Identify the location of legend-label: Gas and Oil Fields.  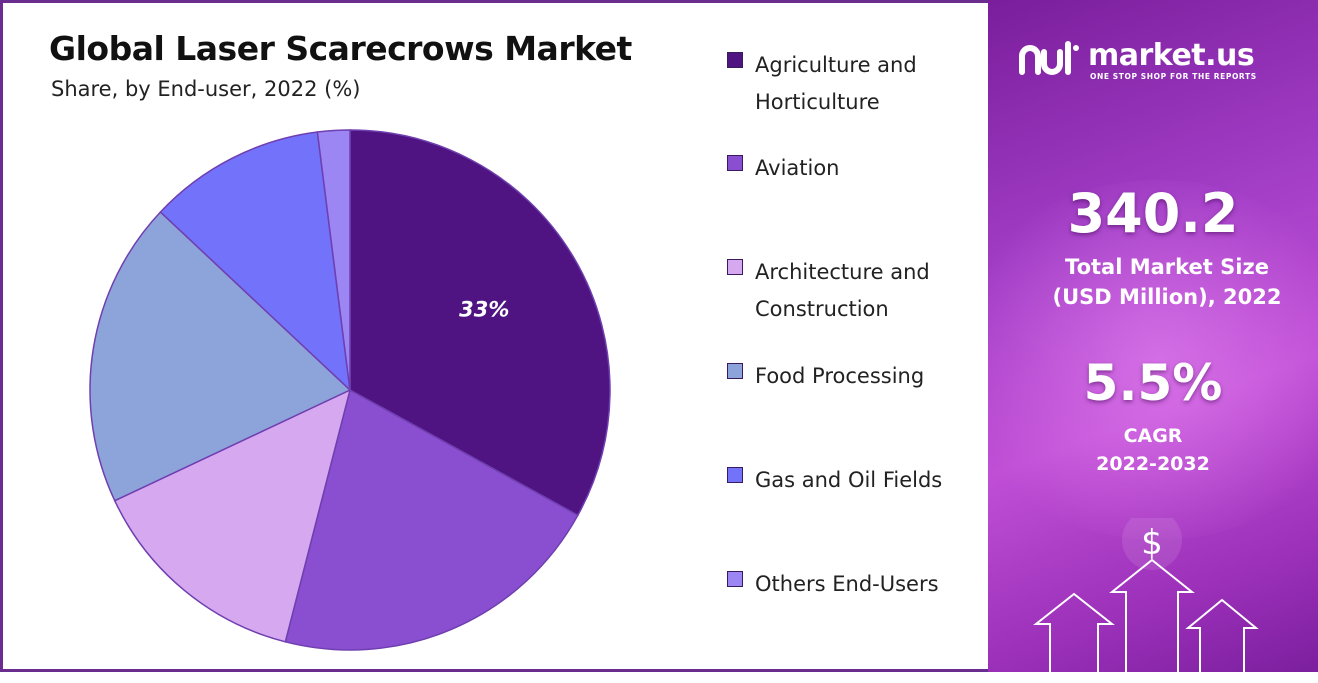
(849, 480).